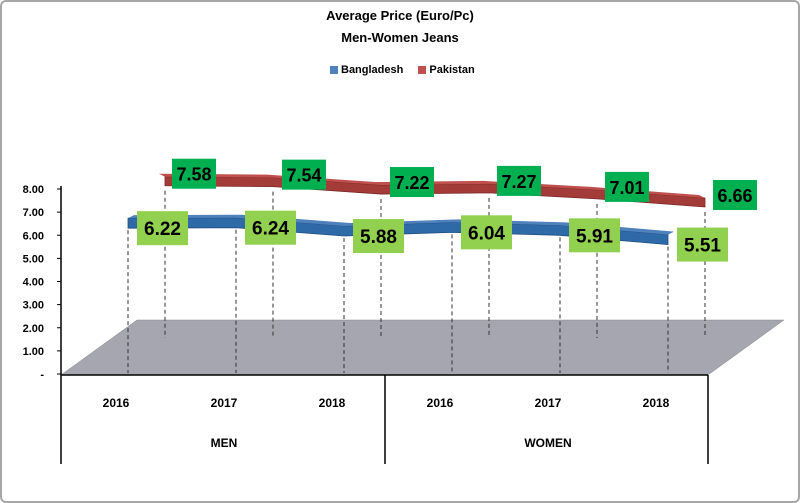 Image resolution: width=800 pixels, height=503 pixels. I want to click on data-label-bangladesh: 6.04, so click(486, 233).